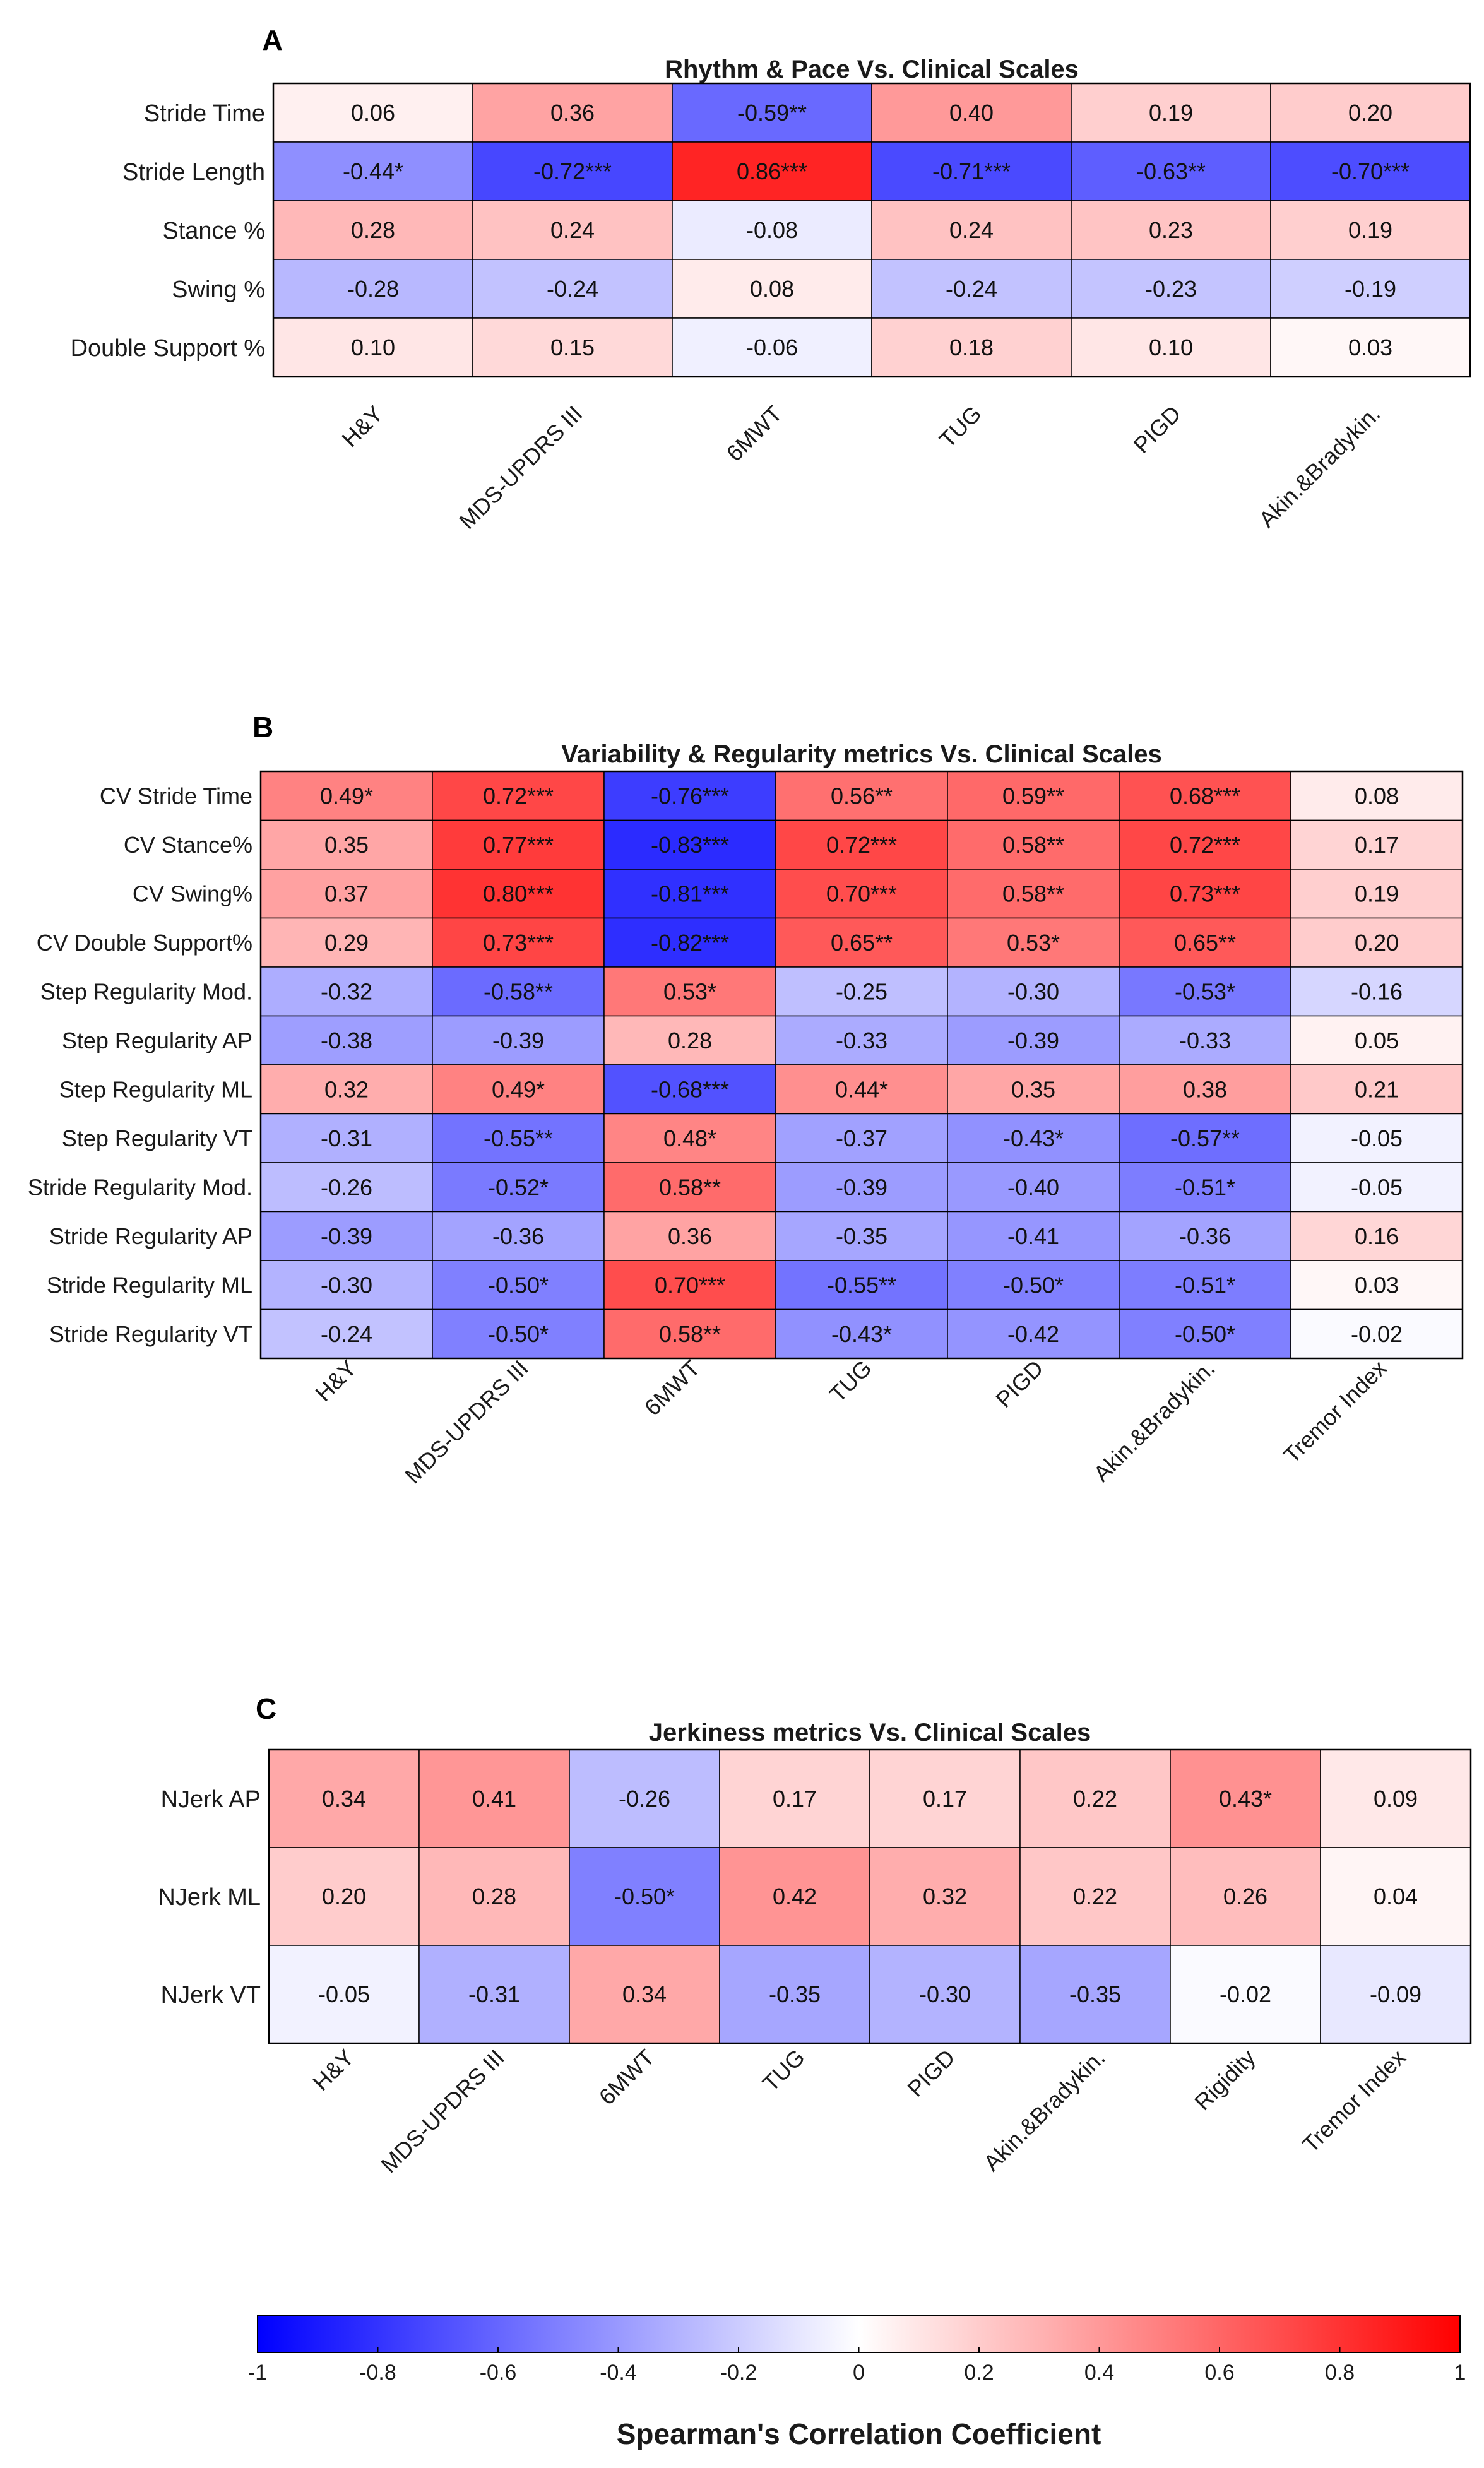 This screenshot has width=1484, height=2468. Describe the element at coordinates (870, 1896) in the screenshot. I see `heatmap-border` at that location.